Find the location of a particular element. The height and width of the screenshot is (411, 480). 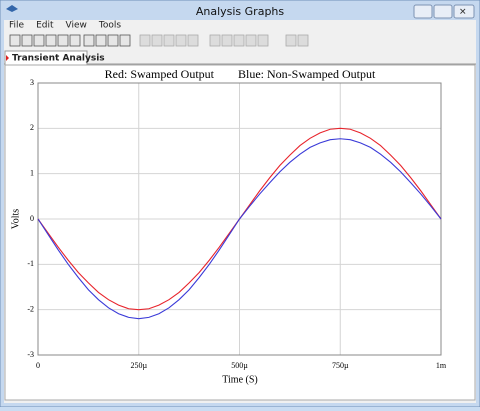

menu-bar: File Edit View Tools is located at coordinates (65, 26).